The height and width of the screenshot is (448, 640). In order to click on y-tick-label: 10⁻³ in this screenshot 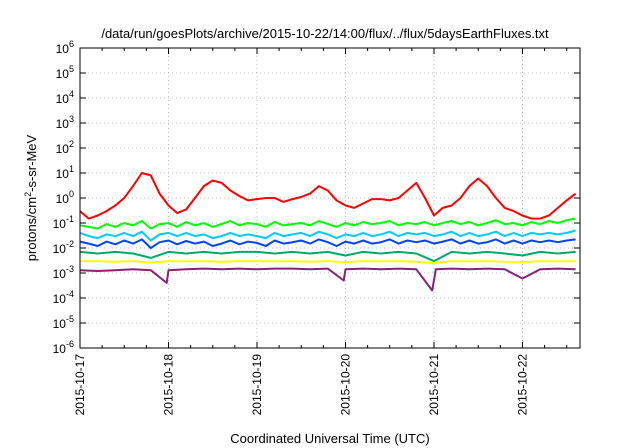, I will do `click(63, 272)`.